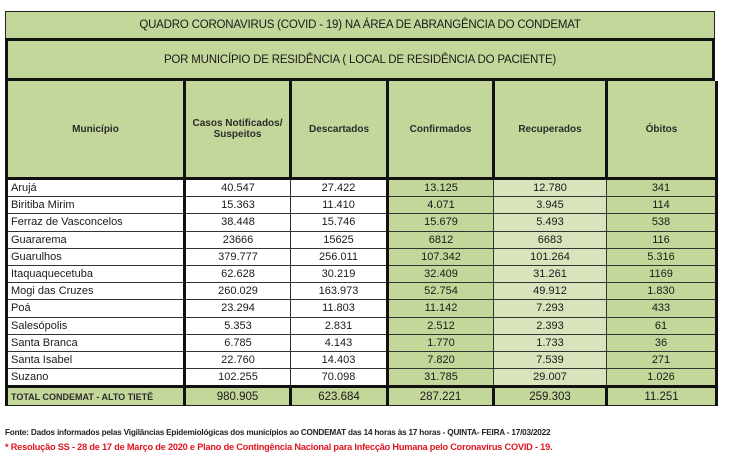 The width and height of the screenshot is (736, 458). I want to click on cell-obitos: 271, so click(662, 360).